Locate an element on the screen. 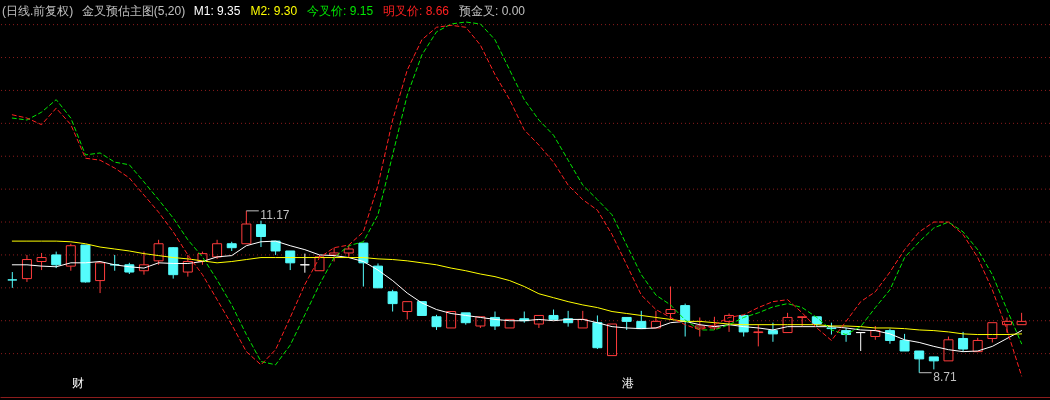 This screenshot has width=1050, height=400. chart-title: (日线.前复权) is located at coordinates (38, 11).